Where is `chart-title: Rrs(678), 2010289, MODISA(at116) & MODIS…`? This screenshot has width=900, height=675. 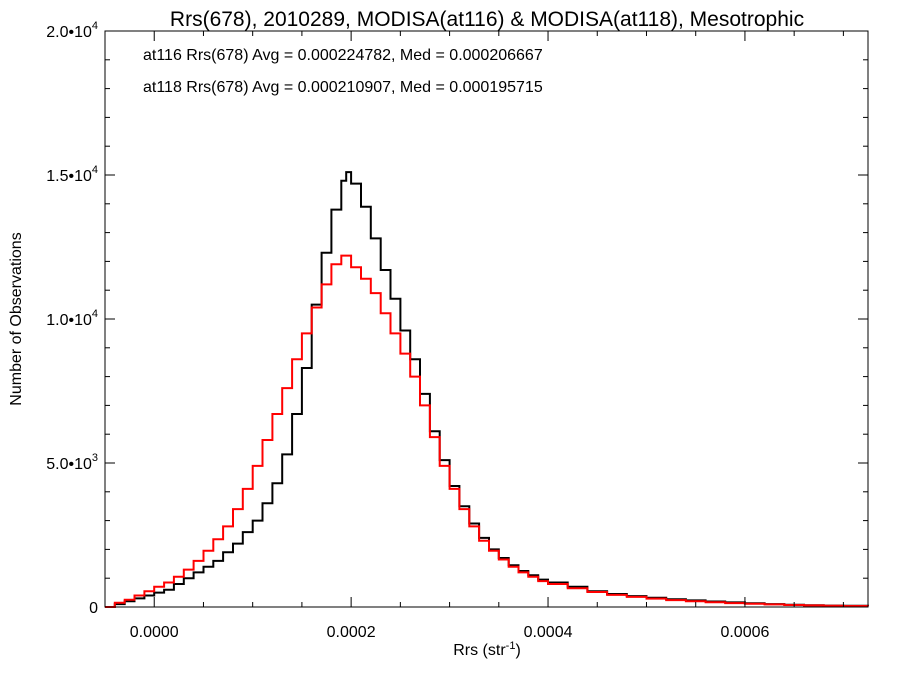 chart-title: Rrs(678), 2010289, MODISA(at116) & MODIS… is located at coordinates (487, 19).